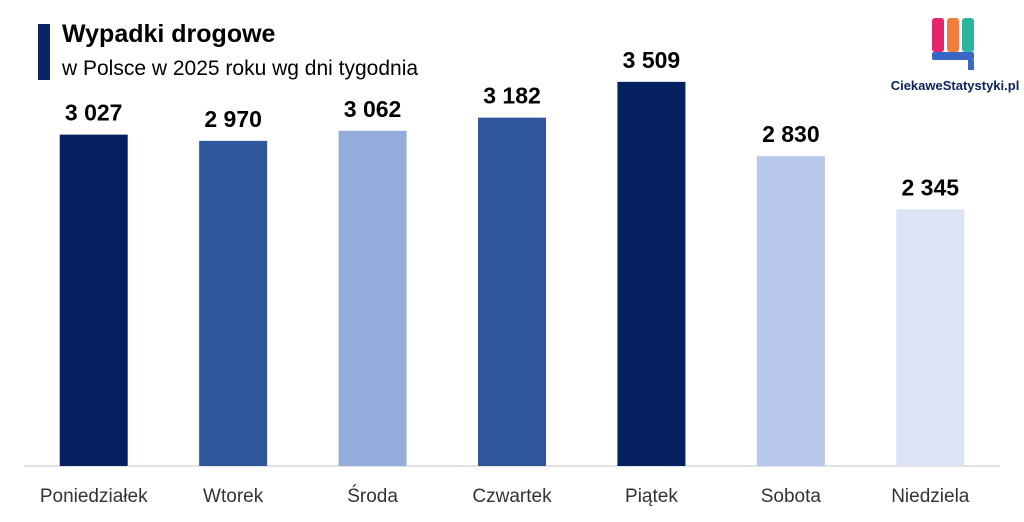  I want to click on data-label-6: 2 345, so click(931, 187).